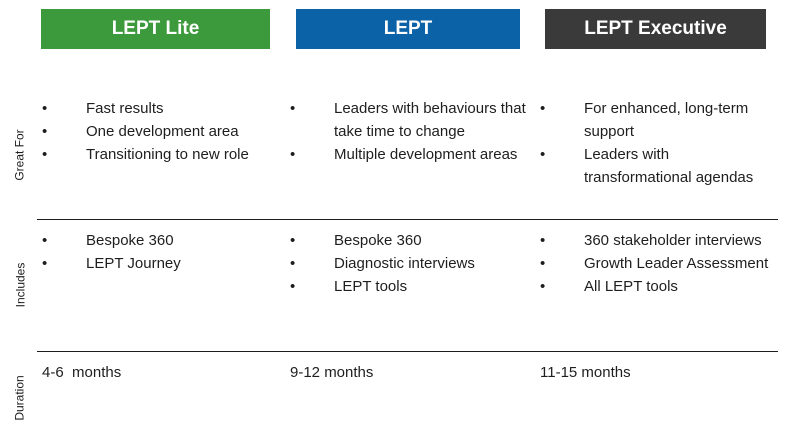 The height and width of the screenshot is (444, 797). What do you see at coordinates (162, 372) in the screenshot?
I see `cell-duration-lept-lite: 4-6 months` at bounding box center [162, 372].